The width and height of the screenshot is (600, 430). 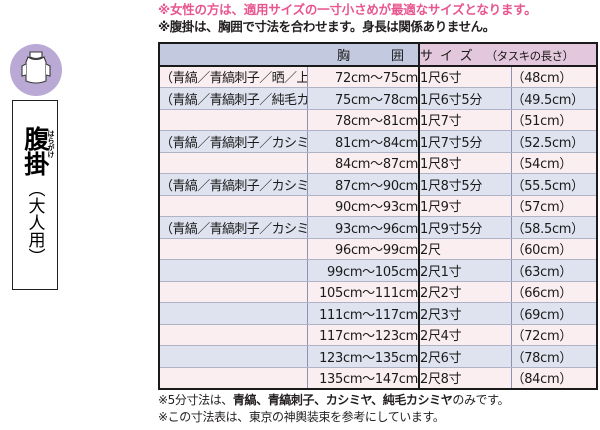 What do you see at coordinates (481, 400) in the screenshot?
I see `footer-note-5bu-post: のみです。` at bounding box center [481, 400].